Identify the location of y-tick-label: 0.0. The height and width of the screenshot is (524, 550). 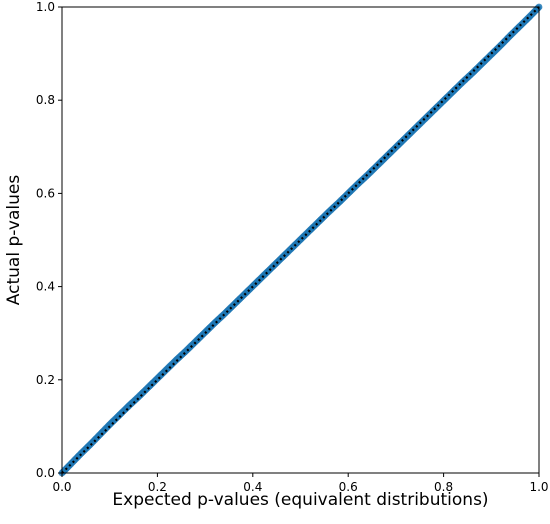
(45, 473).